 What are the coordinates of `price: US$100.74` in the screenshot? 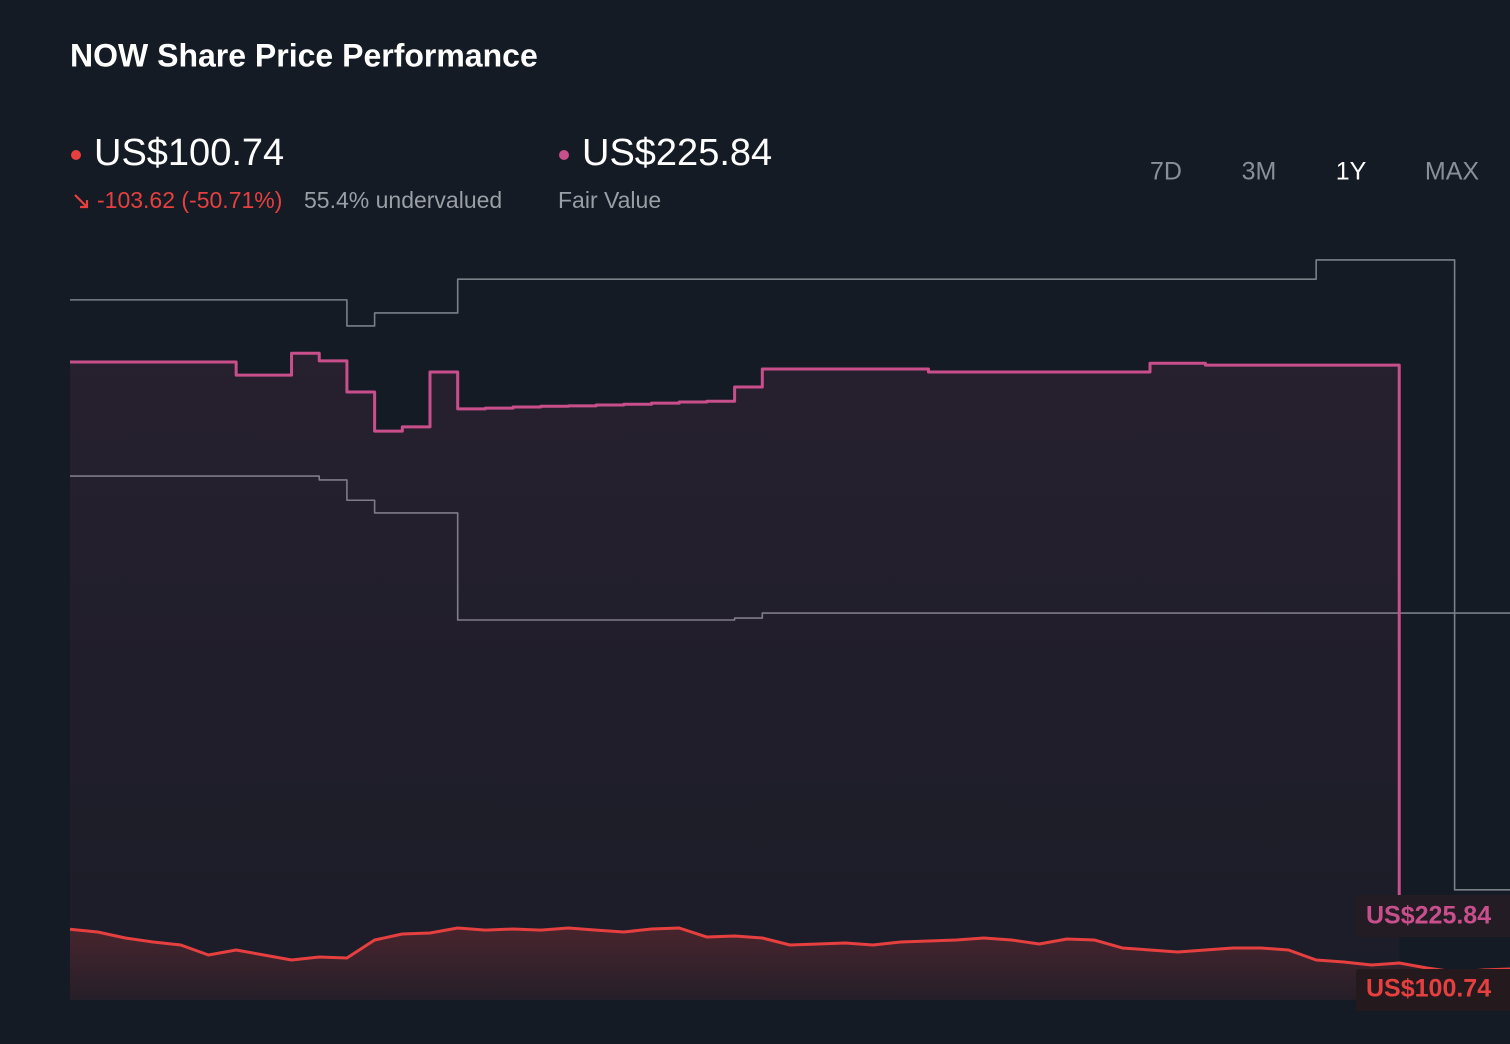 It's located at (189, 153).